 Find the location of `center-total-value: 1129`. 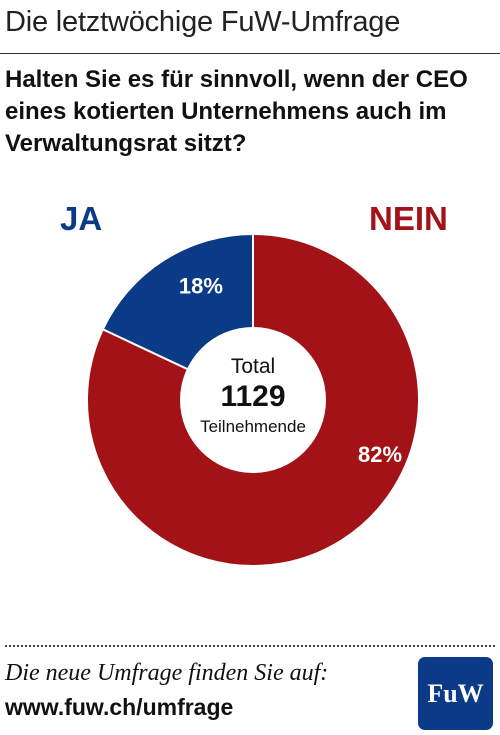

center-total-value: 1129 is located at coordinates (252, 396).